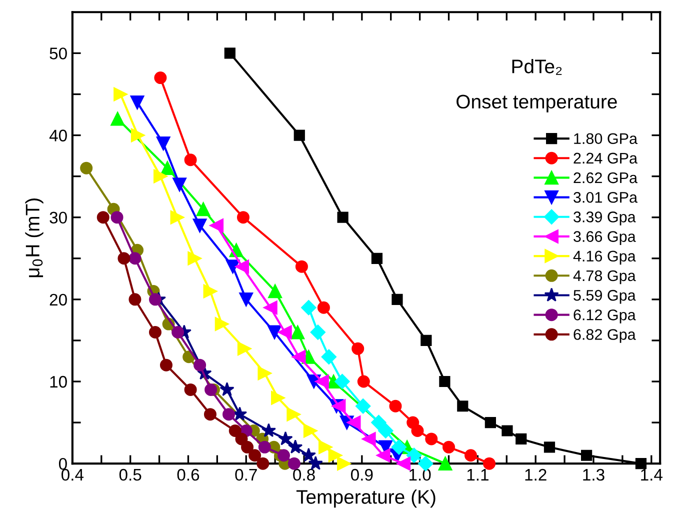 This screenshot has width=677, height=528. What do you see at coordinates (361, 474) in the screenshot?
I see `x-tick-label: 0.9` at bounding box center [361, 474].